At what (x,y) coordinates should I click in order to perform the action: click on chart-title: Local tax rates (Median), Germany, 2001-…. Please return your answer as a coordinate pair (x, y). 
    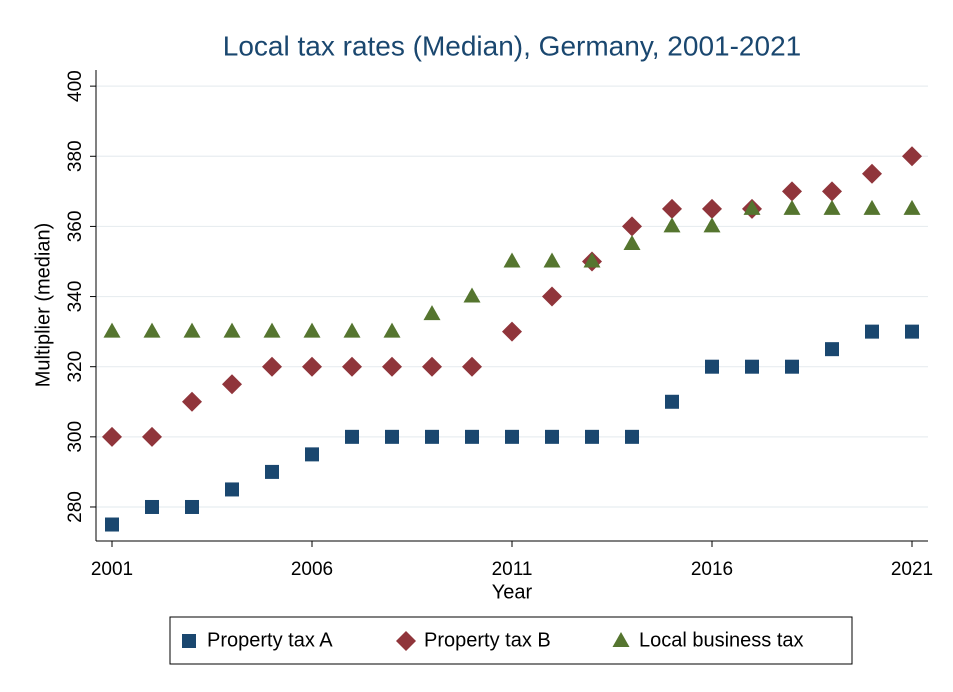
    Looking at the image, I should click on (512, 45).